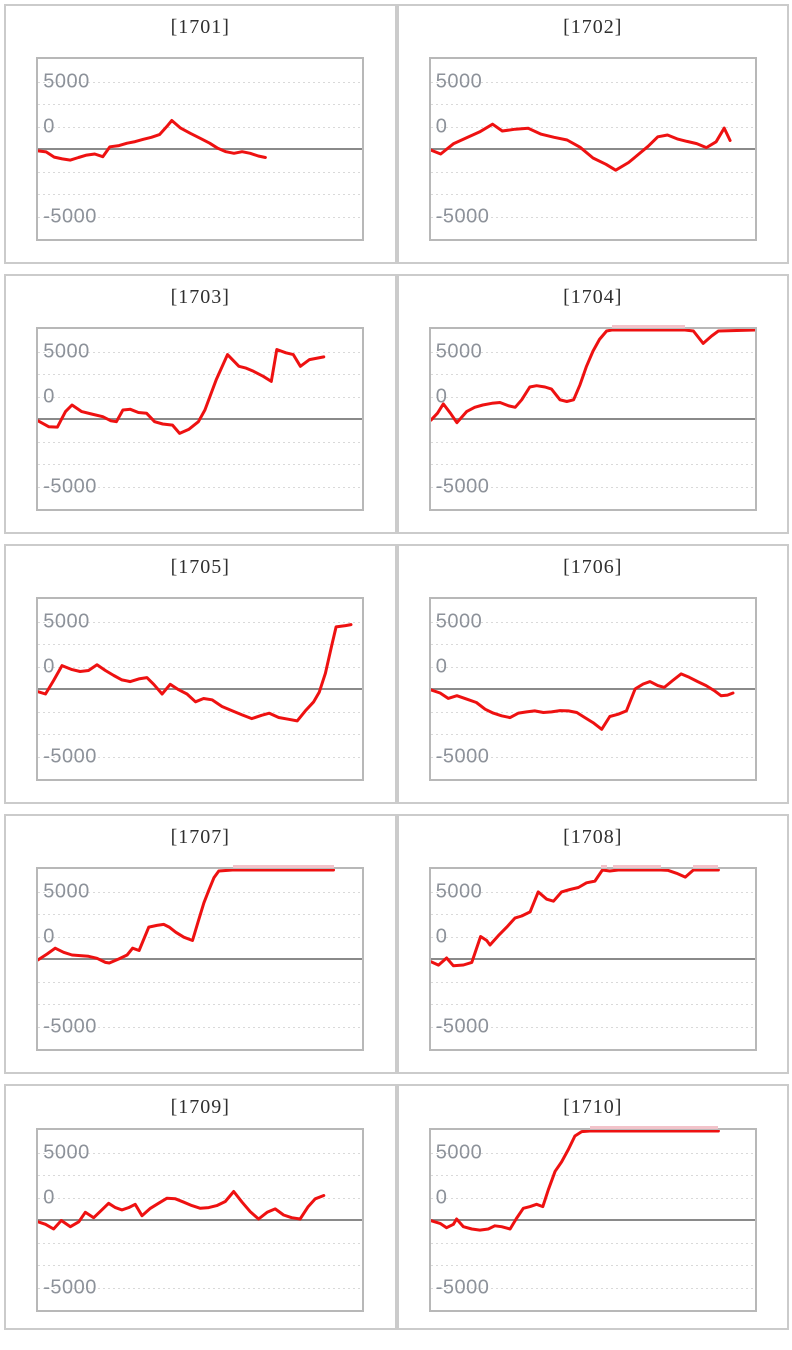  Describe the element at coordinates (200, 404) in the screenshot. I see `chart-card: [1703] 5000 0 -5000` at that location.